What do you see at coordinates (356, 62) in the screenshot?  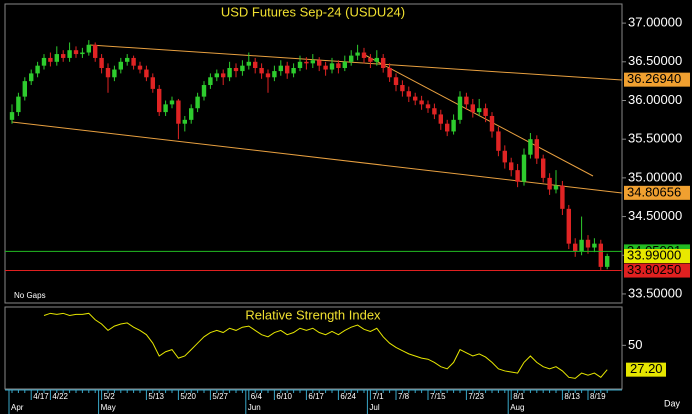 I see `trendline` at bounding box center [356, 62].